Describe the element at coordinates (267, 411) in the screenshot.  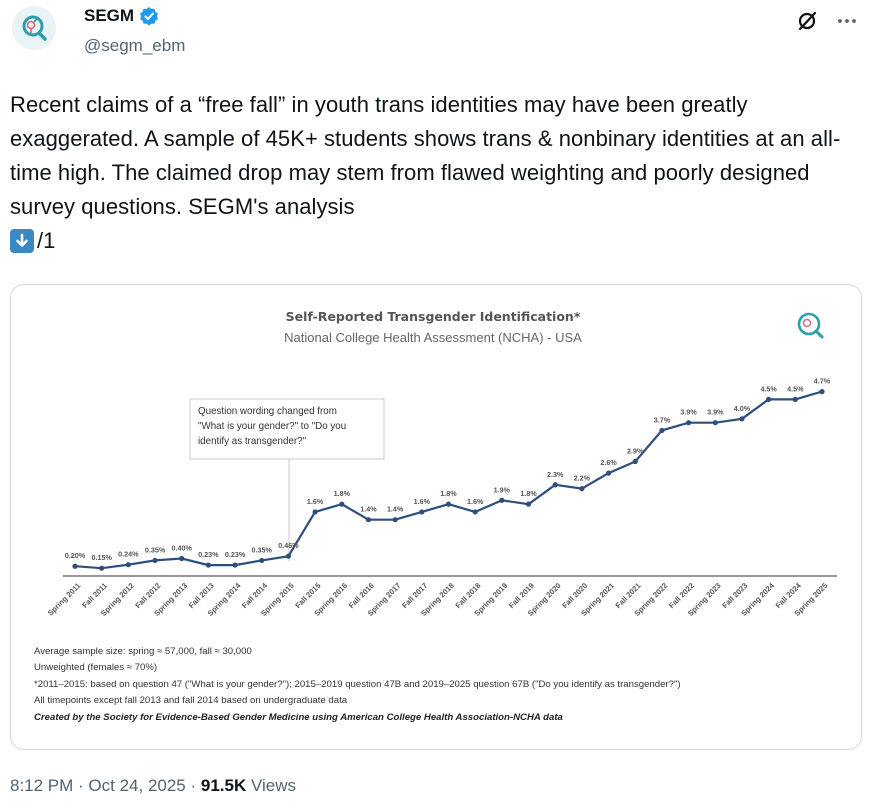
I see `annotation-line-1: Question wording changed from` at that location.